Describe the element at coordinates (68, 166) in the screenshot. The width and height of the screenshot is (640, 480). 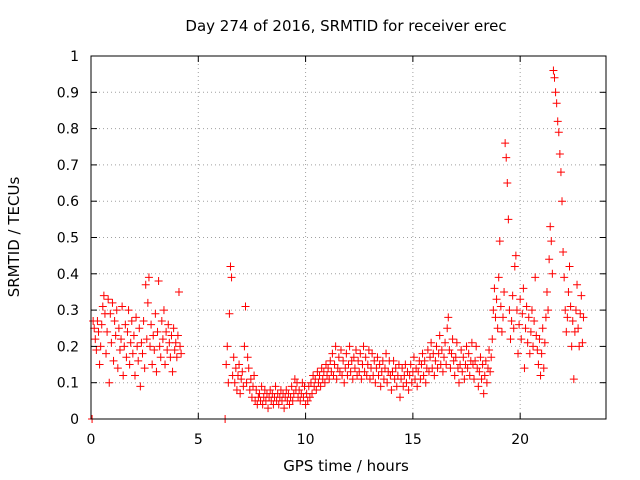
I see `y-tick-label: 0.7` at that location.